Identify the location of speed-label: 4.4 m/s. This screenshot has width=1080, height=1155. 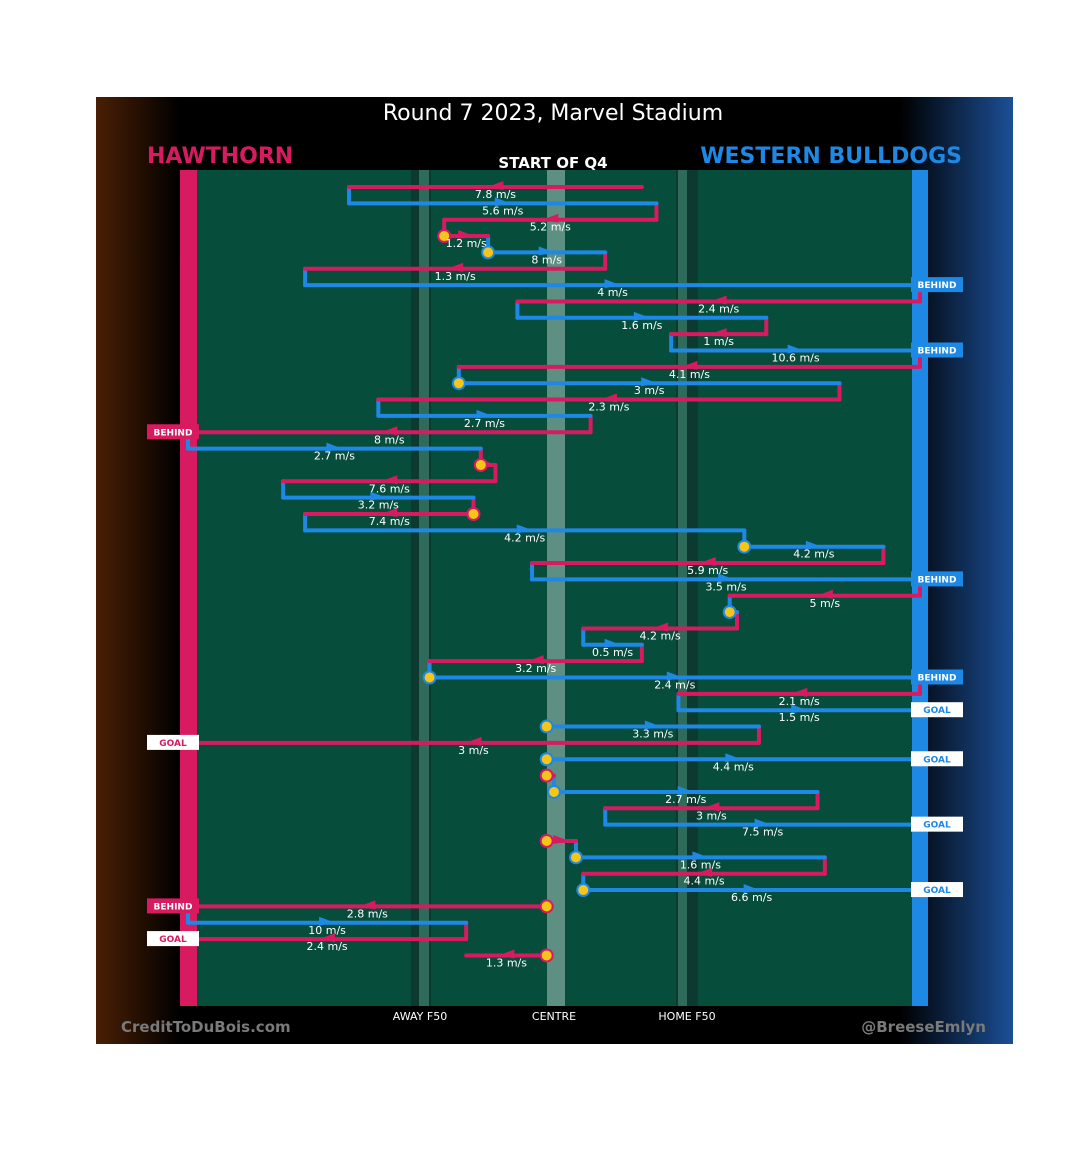
(733, 766).